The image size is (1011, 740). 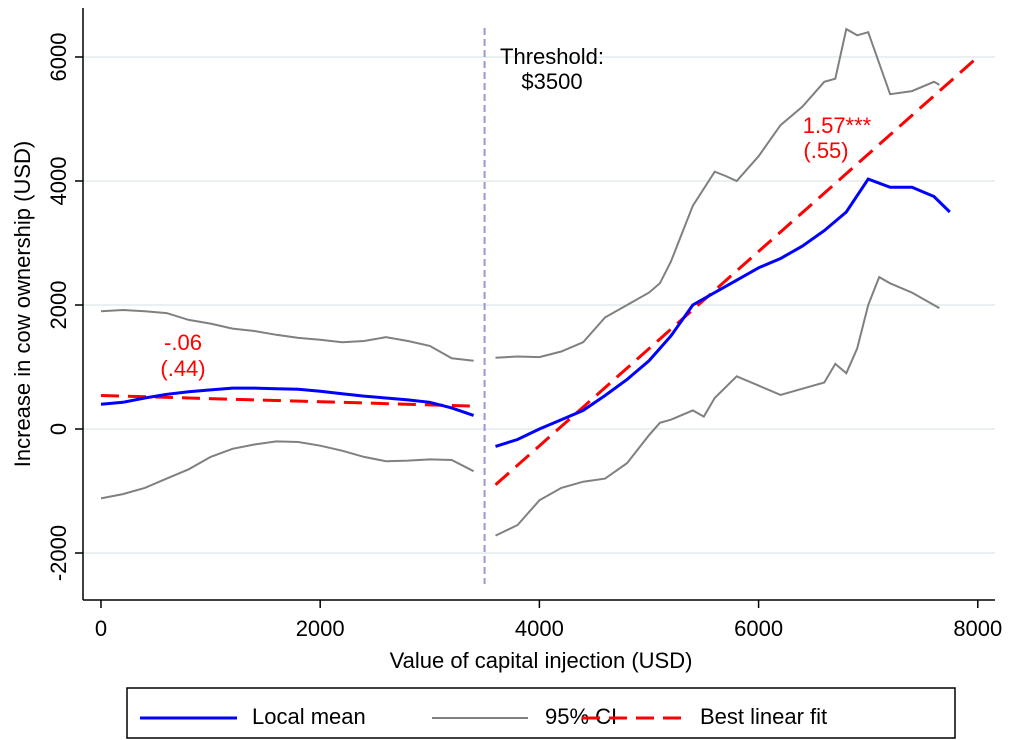 I want to click on x-tick-label: 2000, so click(x=320, y=628).